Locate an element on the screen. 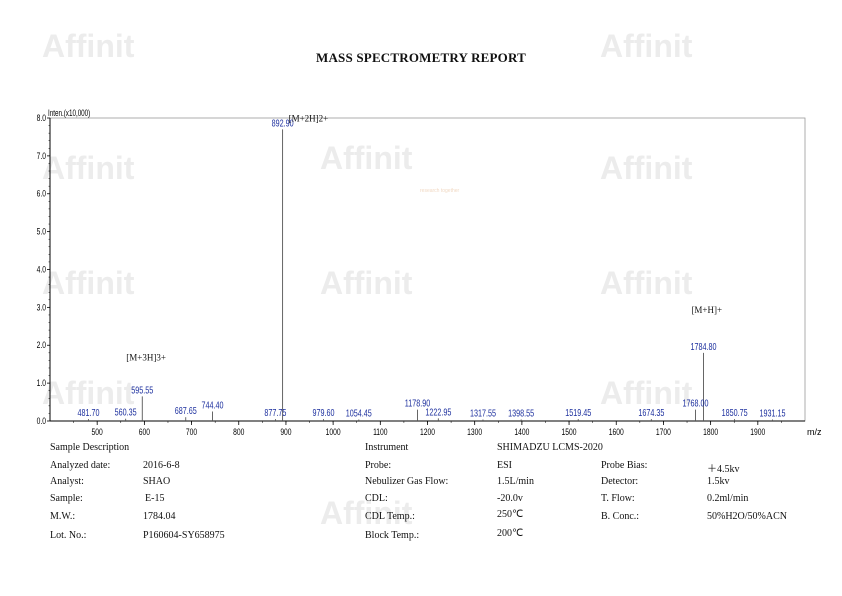 Image resolution: width=842 pixels, height=596 pixels. watermark-logo-4: Affinit is located at coordinates (88, 168).